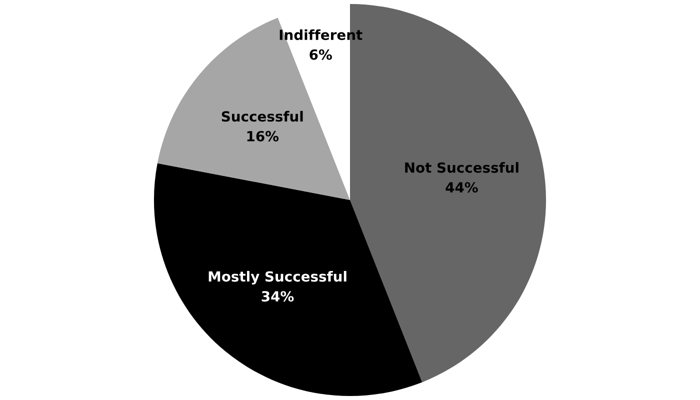 The height and width of the screenshot is (400, 700). I want to click on data-label: 34%, so click(278, 296).